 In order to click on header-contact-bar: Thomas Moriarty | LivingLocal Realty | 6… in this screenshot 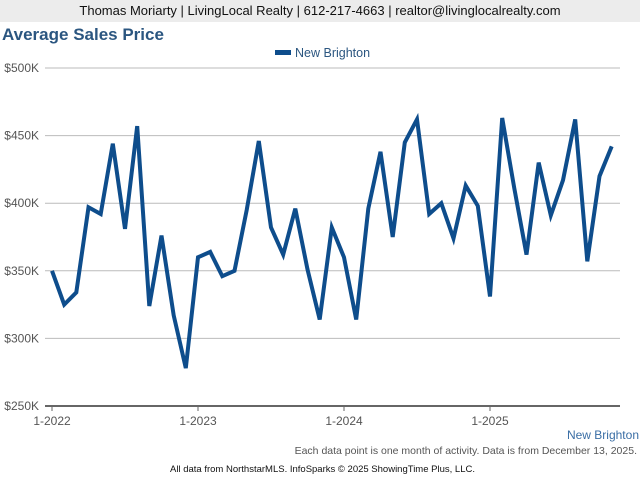, I will do `click(320, 11)`.